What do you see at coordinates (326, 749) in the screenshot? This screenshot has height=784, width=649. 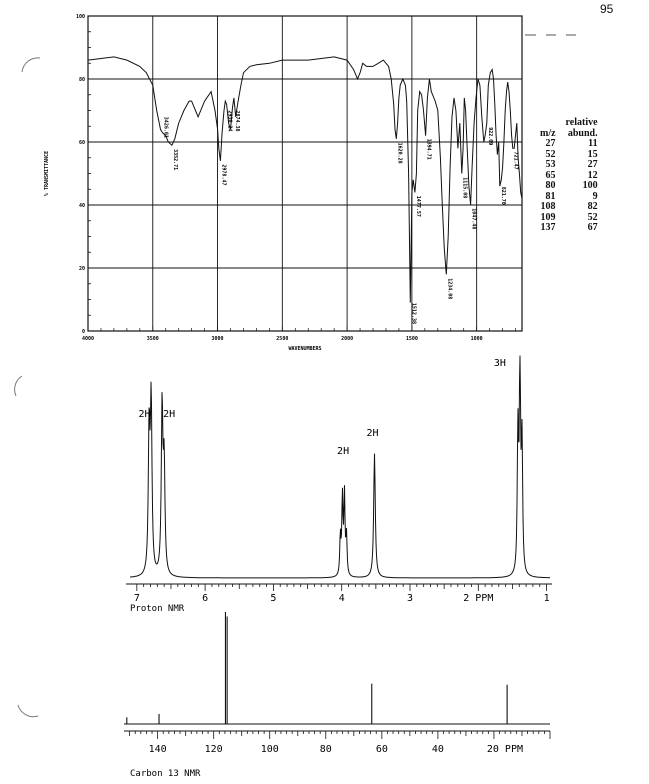 I see `carbon-tick-label: 80` at bounding box center [326, 749].